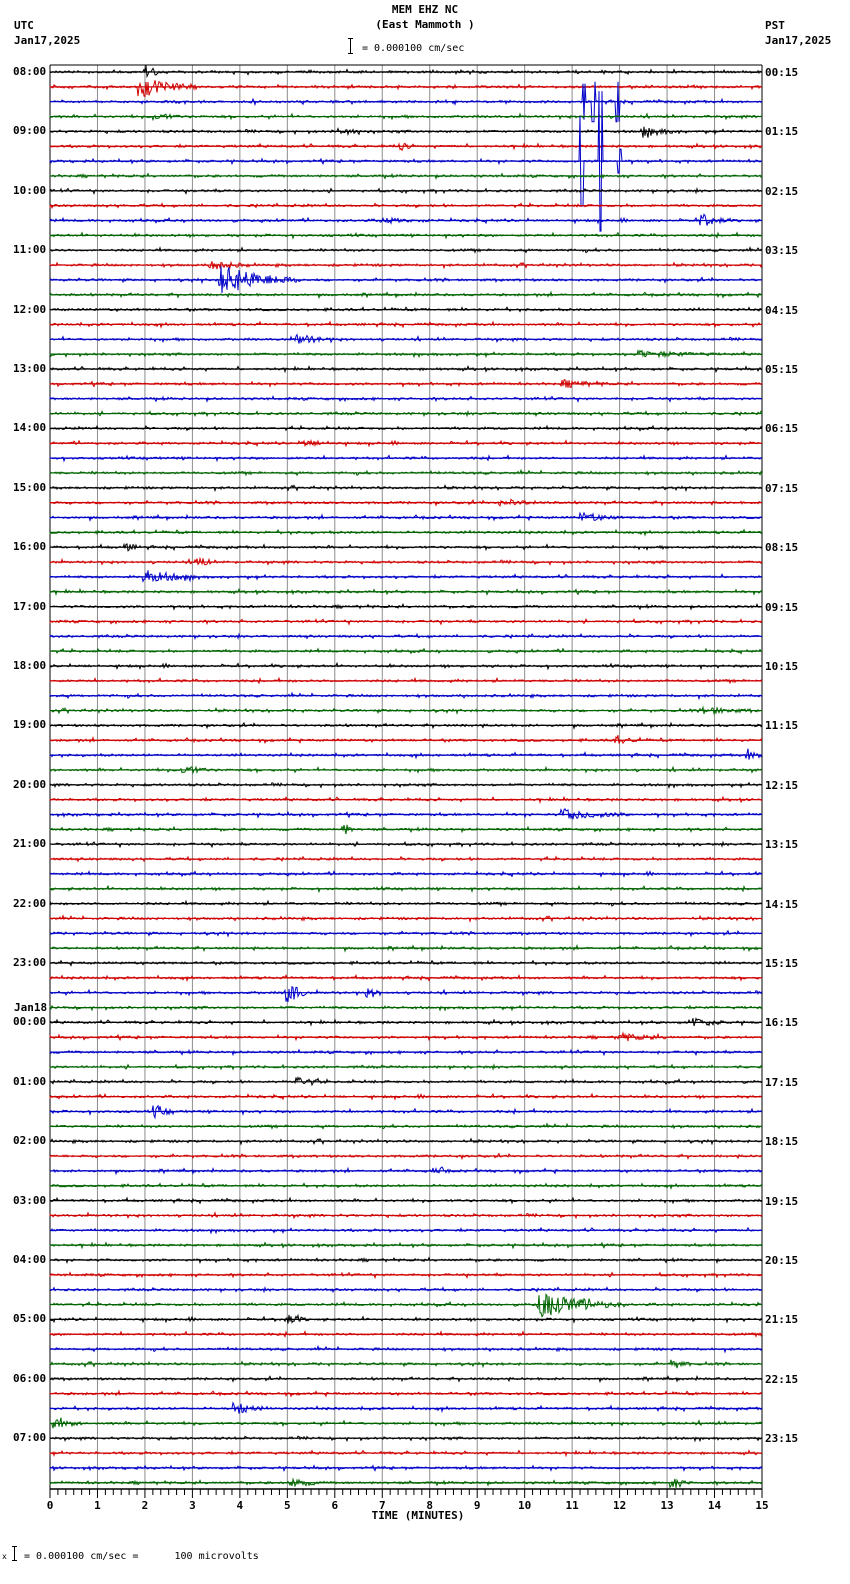 The image size is (850, 1584). What do you see at coordinates (30, 844) in the screenshot?
I see `utc-hour-label: 21:00` at bounding box center [30, 844].